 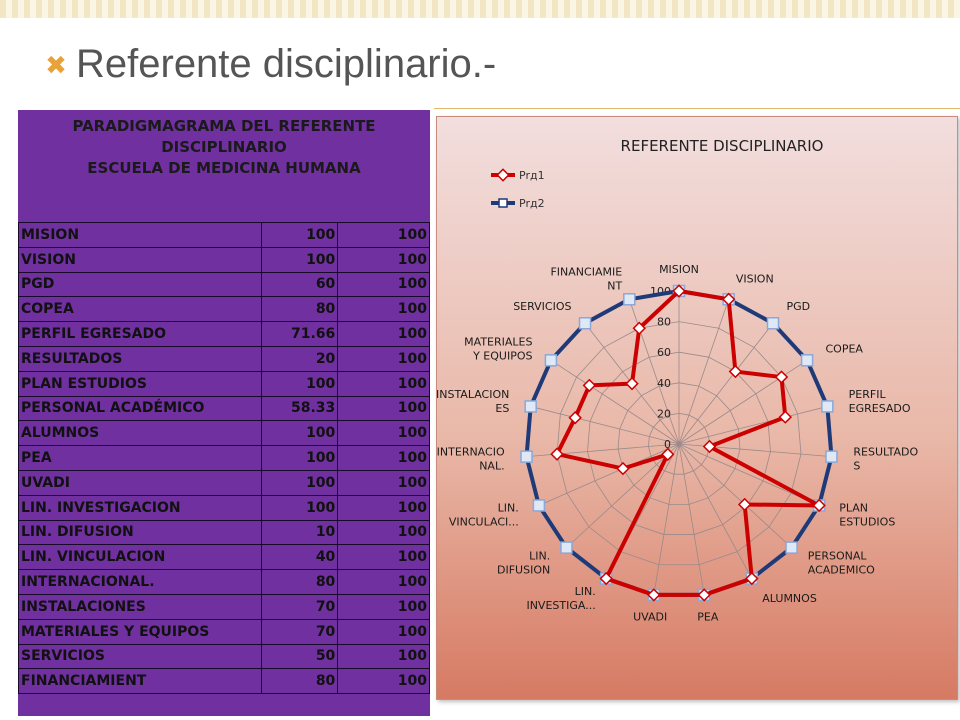 What do you see at coordinates (867, 514) in the screenshot?
I see `category-label: PLAN ESTUDIOS` at bounding box center [867, 514].